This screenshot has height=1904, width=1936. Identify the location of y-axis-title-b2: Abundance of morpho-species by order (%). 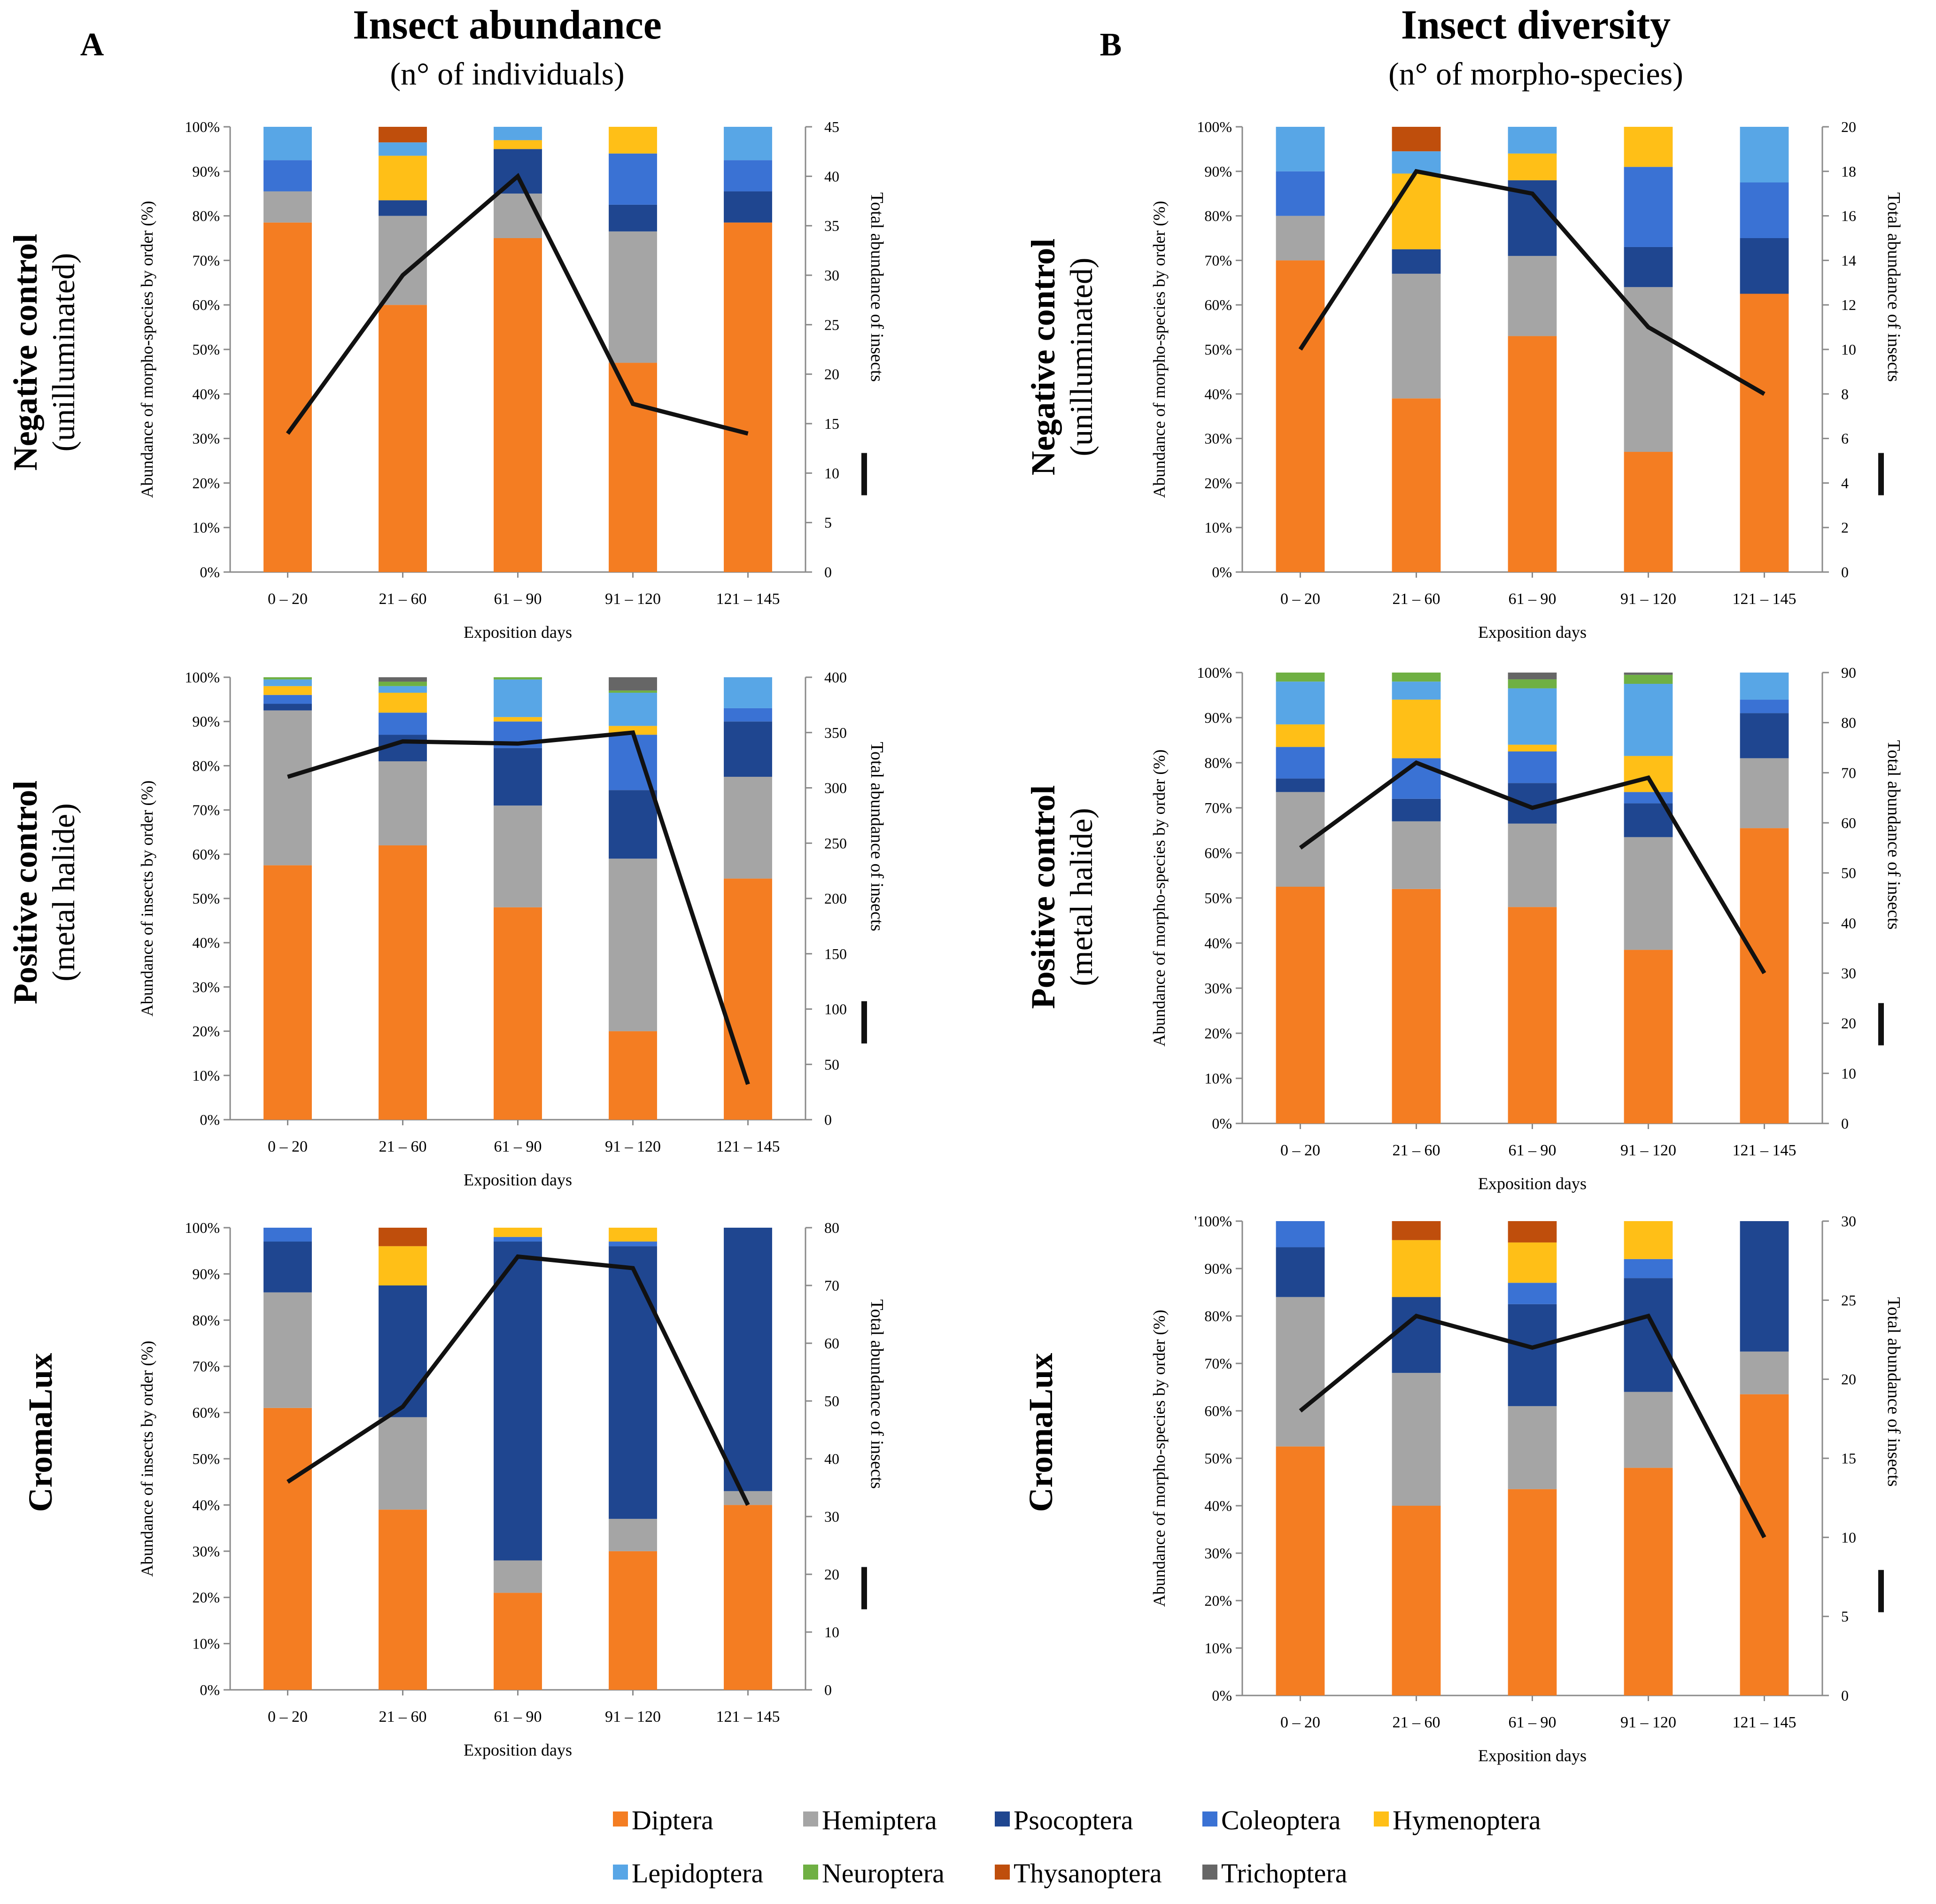
(1159, 899).